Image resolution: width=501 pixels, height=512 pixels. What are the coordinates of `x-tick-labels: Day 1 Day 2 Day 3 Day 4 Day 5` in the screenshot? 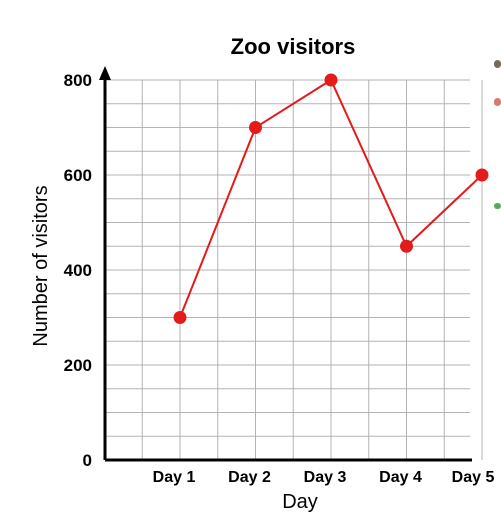 It's located at (324, 477).